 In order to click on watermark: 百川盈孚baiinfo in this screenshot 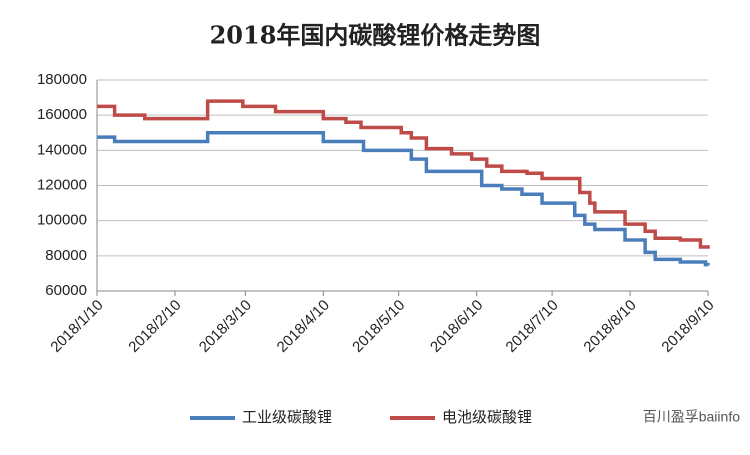, I will do `click(691, 417)`.